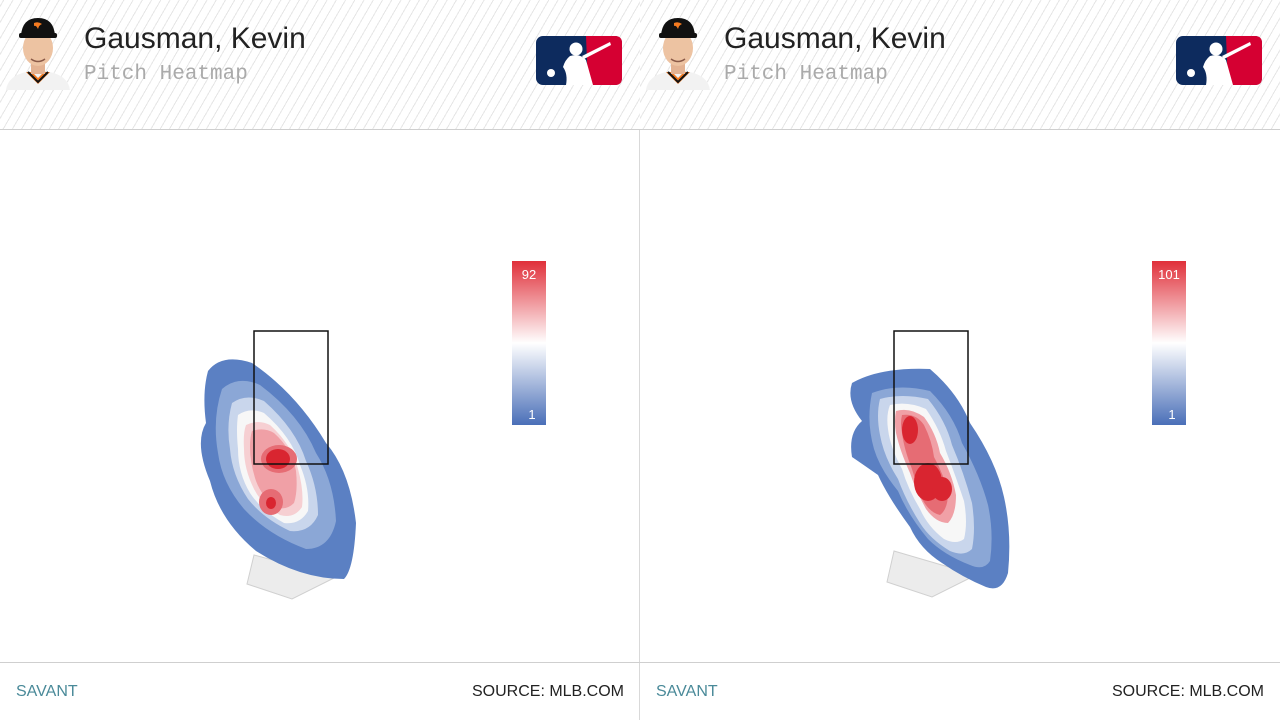 This screenshot has width=1280, height=720. I want to click on color-legend: 92 1, so click(529, 343).